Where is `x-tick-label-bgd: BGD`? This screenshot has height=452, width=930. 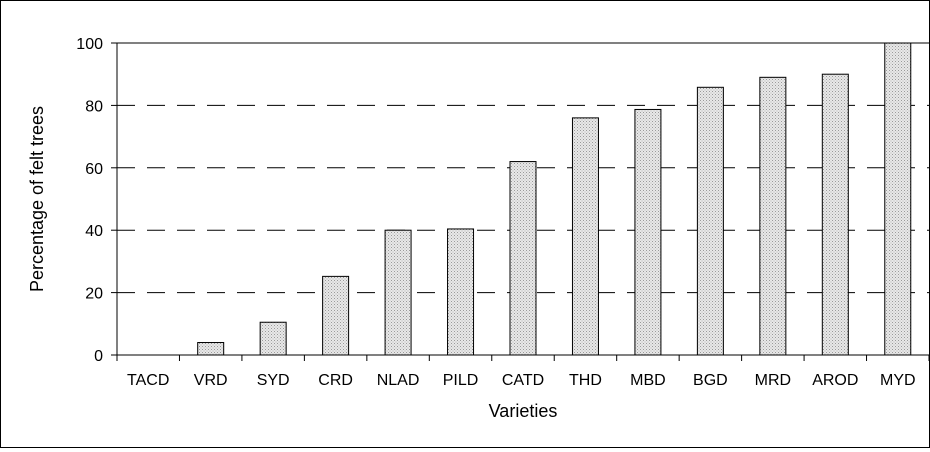
x-tick-label-bgd: BGD is located at coordinates (710, 380).